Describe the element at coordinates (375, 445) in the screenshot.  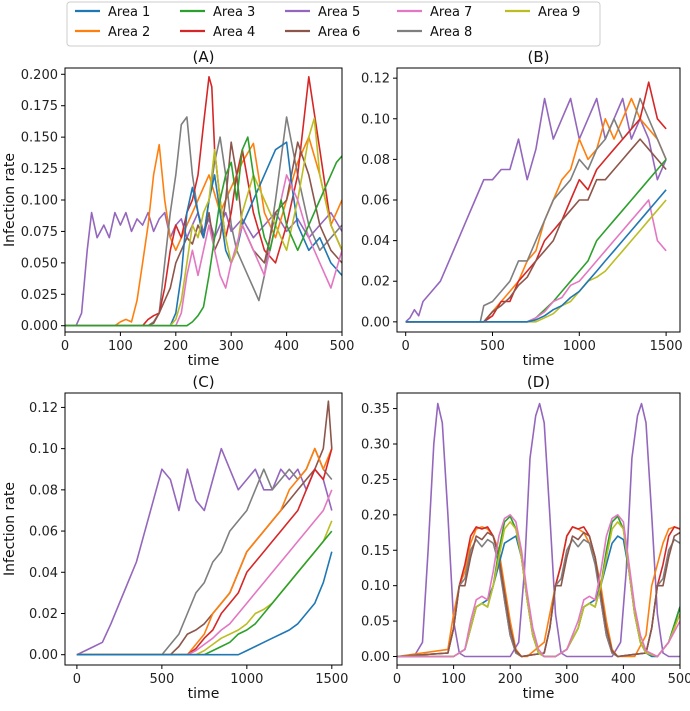
I see `y-tick-label: 0.30` at that location.